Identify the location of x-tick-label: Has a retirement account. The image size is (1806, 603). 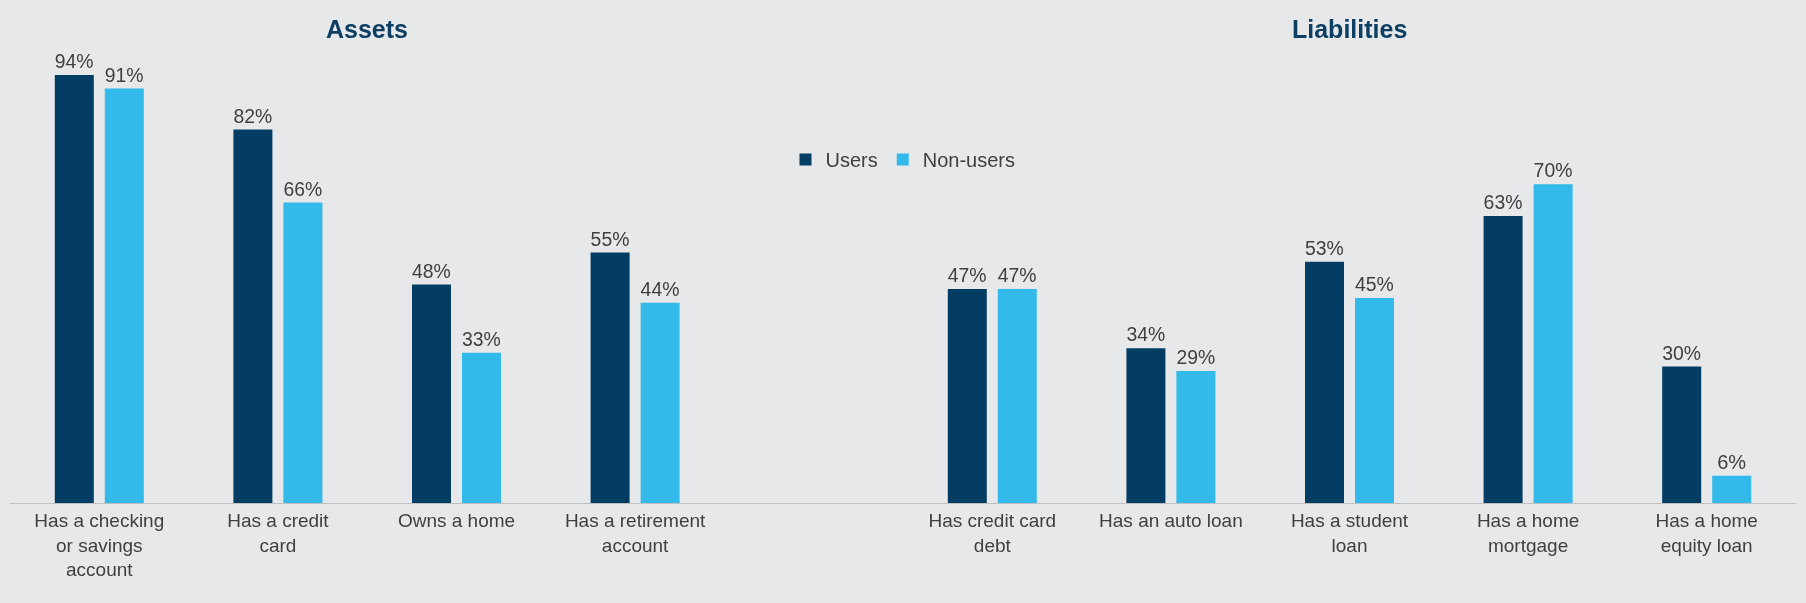
(635, 532).